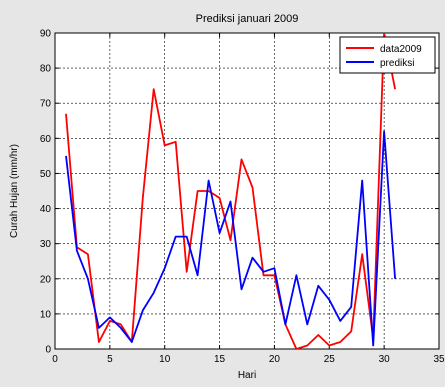  Describe the element at coordinates (46, 139) in the screenshot. I see `y-tick-label: 60` at that location.